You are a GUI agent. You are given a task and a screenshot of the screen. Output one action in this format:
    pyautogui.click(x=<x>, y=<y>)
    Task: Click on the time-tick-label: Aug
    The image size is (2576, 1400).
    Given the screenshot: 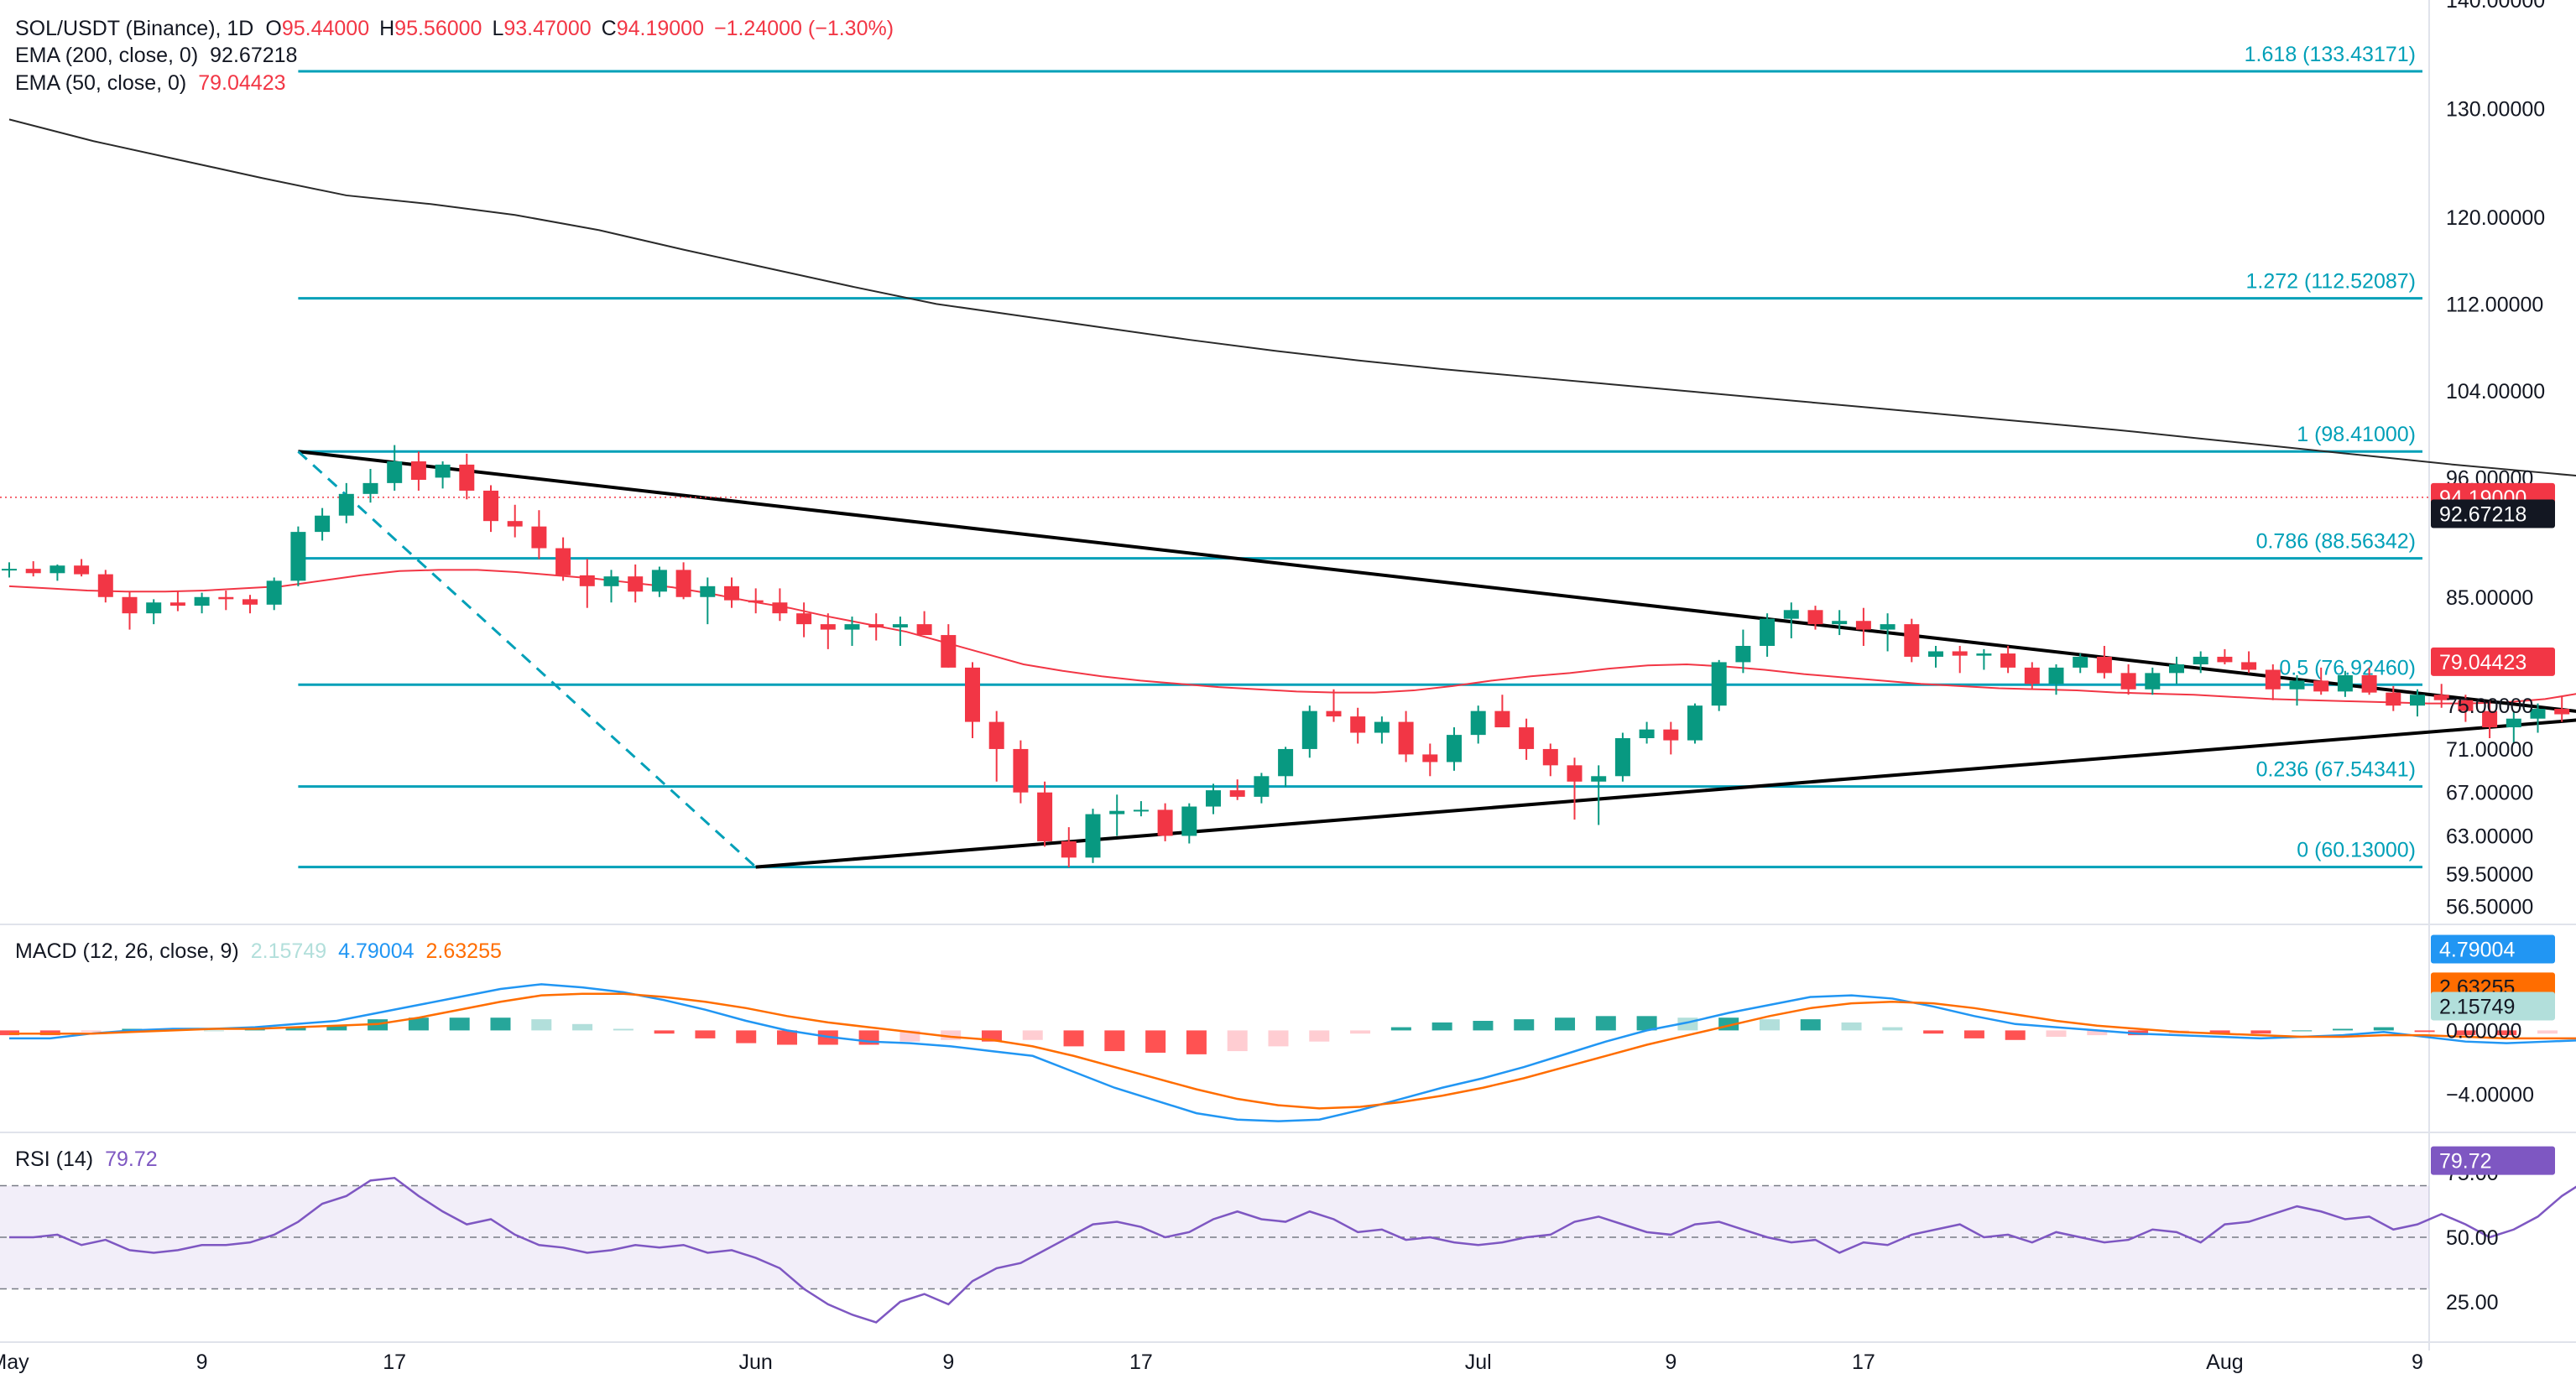 What is the action you would take?
    pyautogui.click(x=2224, y=1362)
    